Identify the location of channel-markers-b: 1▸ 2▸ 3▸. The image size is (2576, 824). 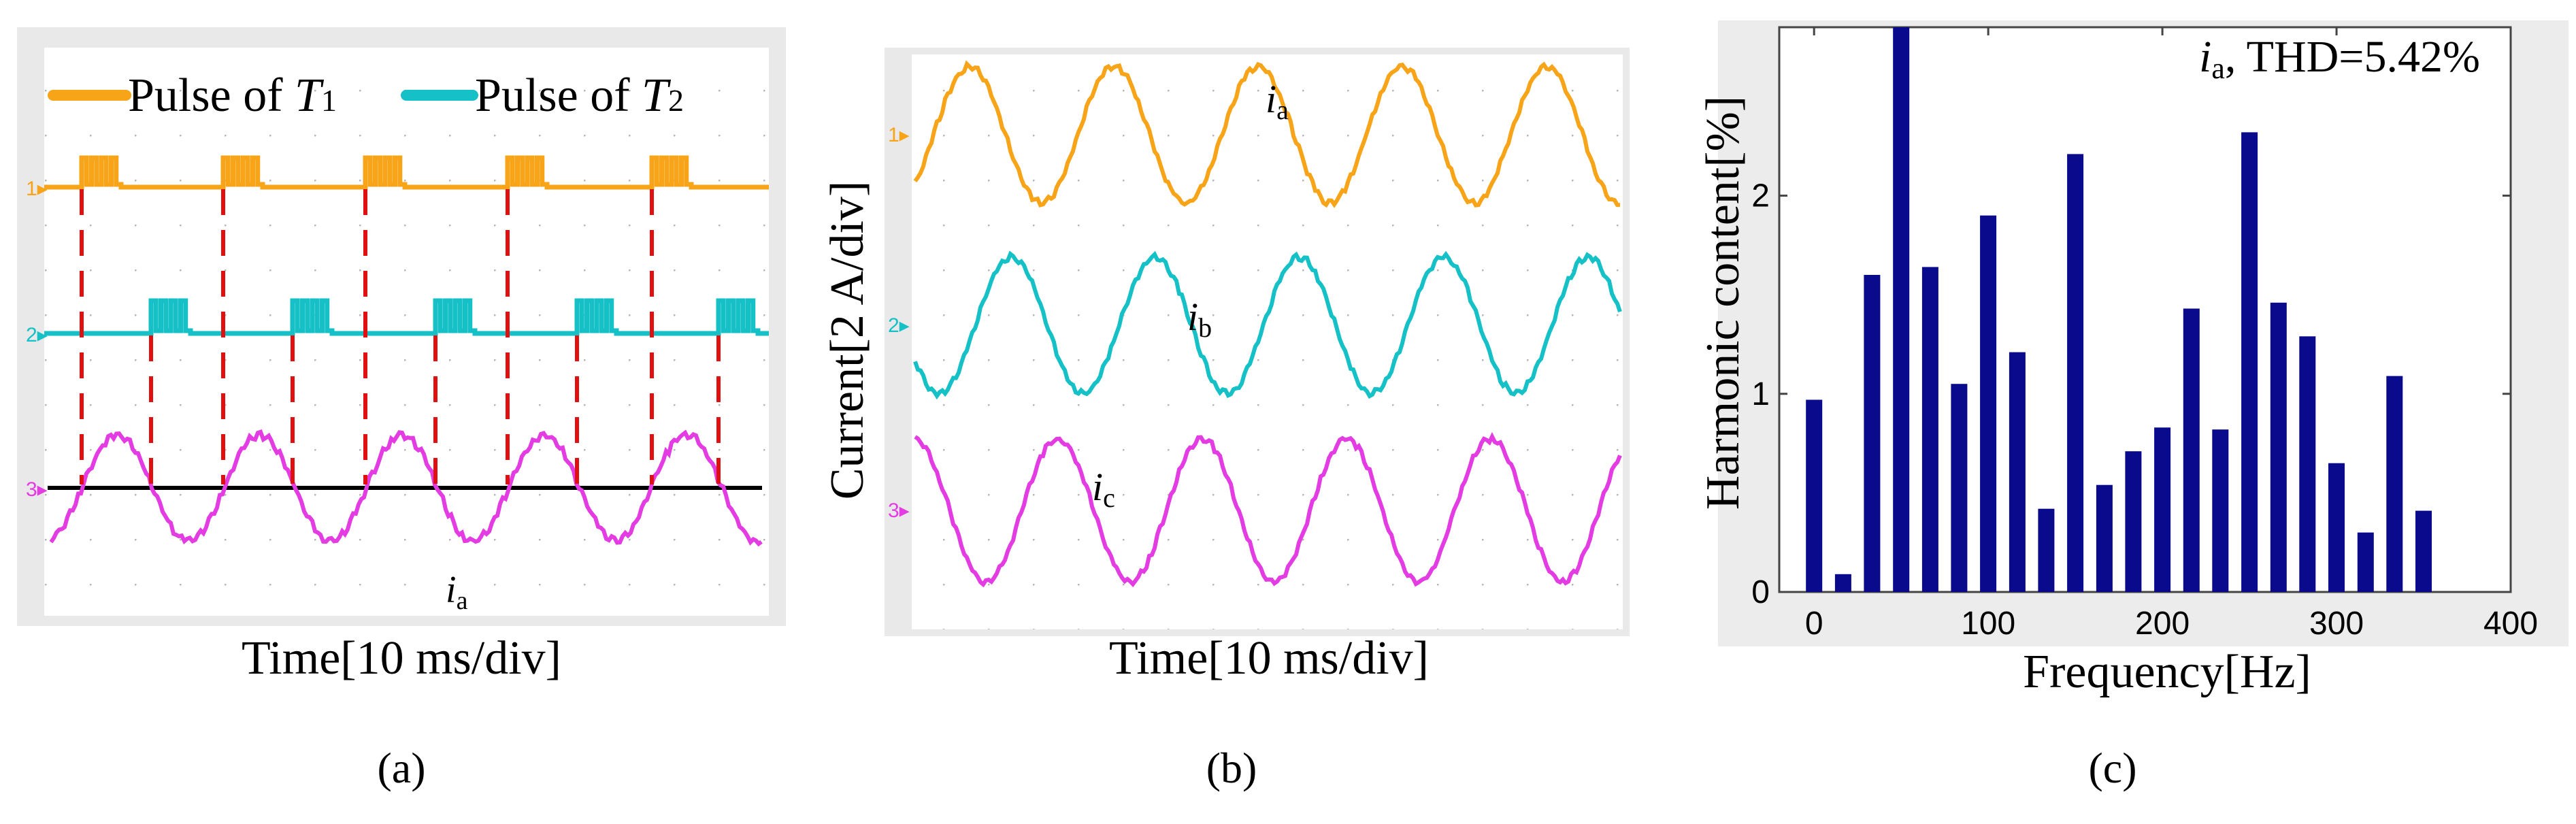
(899, 323).